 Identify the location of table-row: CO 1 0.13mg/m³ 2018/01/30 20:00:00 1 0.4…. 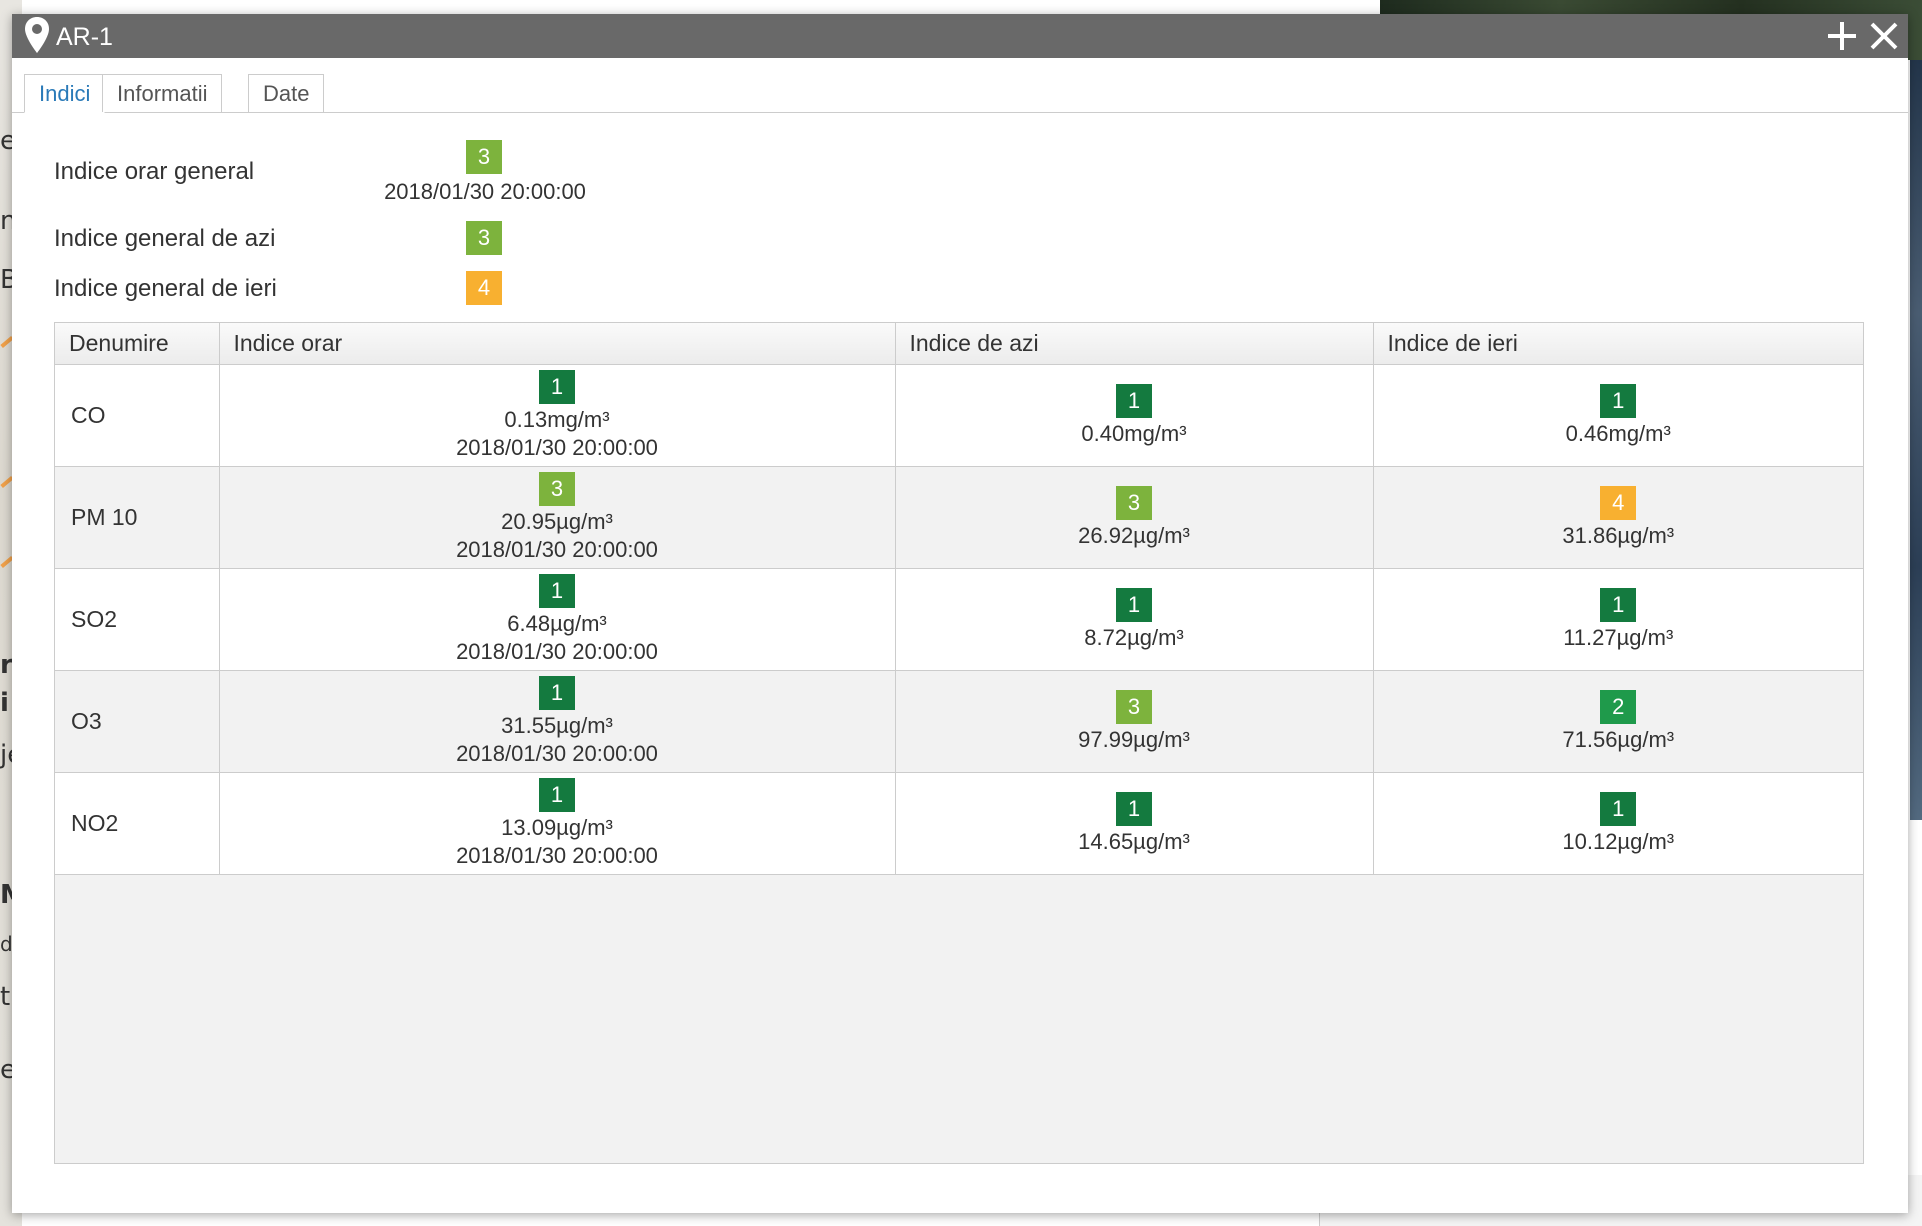
(959, 415).